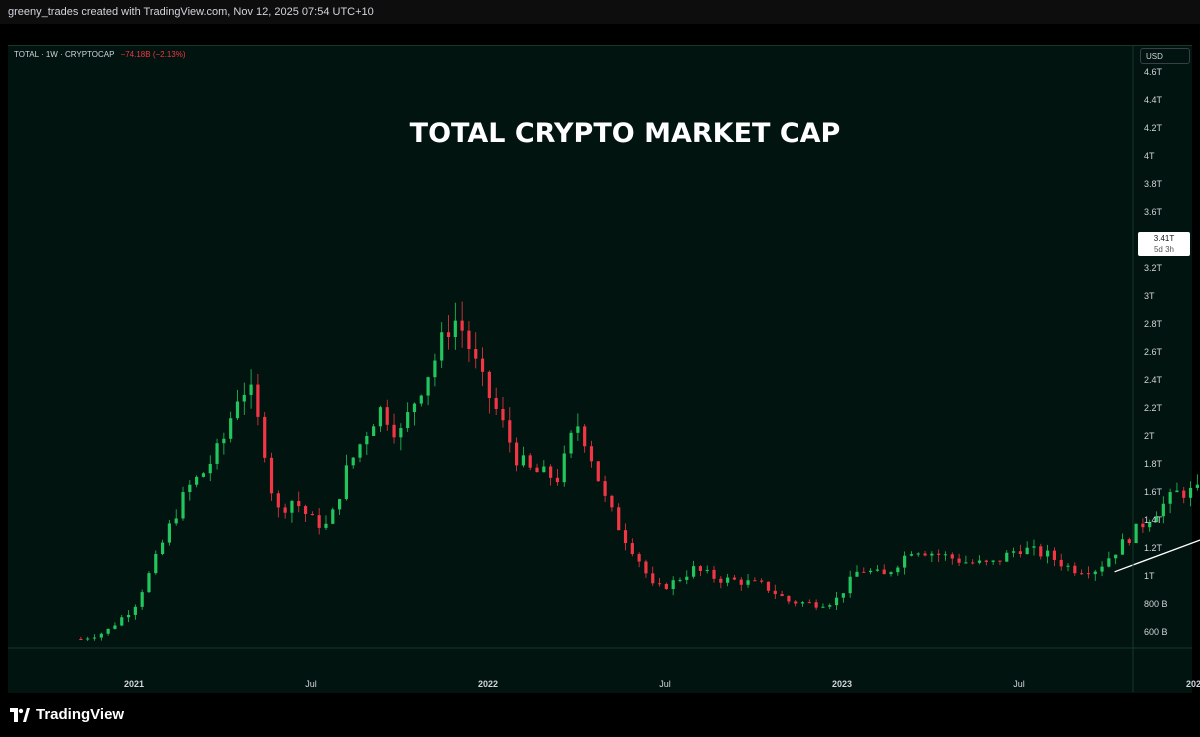 Image resolution: width=1200 pixels, height=737 pixels. Describe the element at coordinates (67, 714) in the screenshot. I see `brand-logo-link: TradingView` at that location.